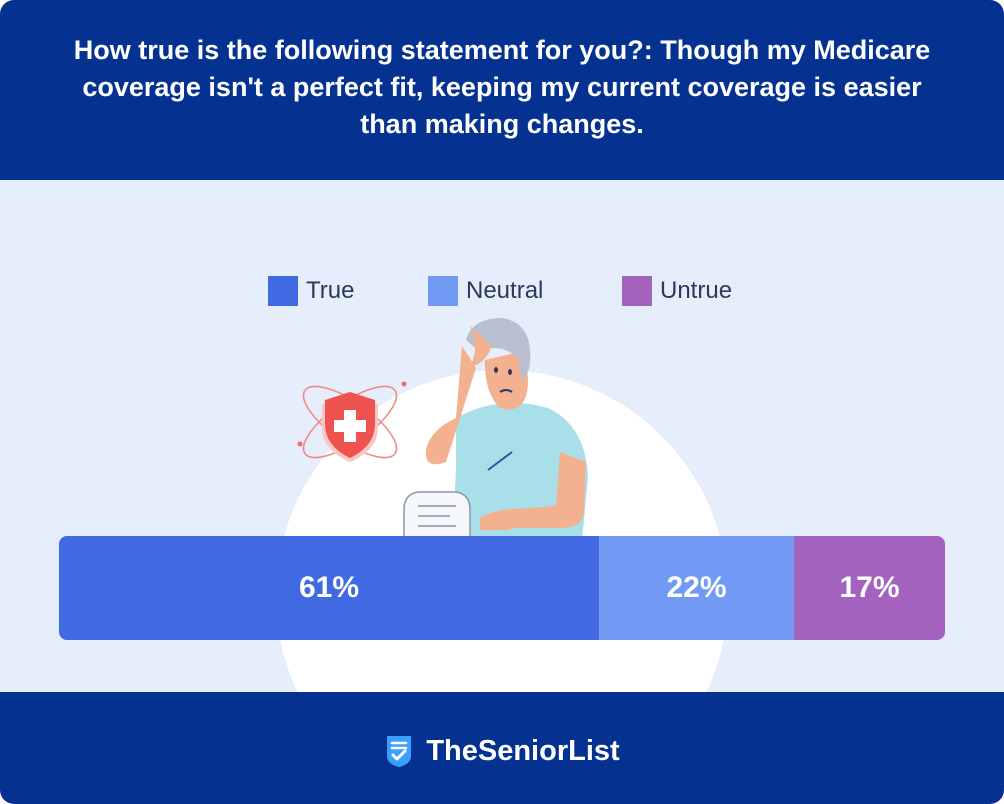 The image size is (1004, 804). Describe the element at coordinates (523, 750) in the screenshot. I see `brand-name: TheSeniorList` at that location.